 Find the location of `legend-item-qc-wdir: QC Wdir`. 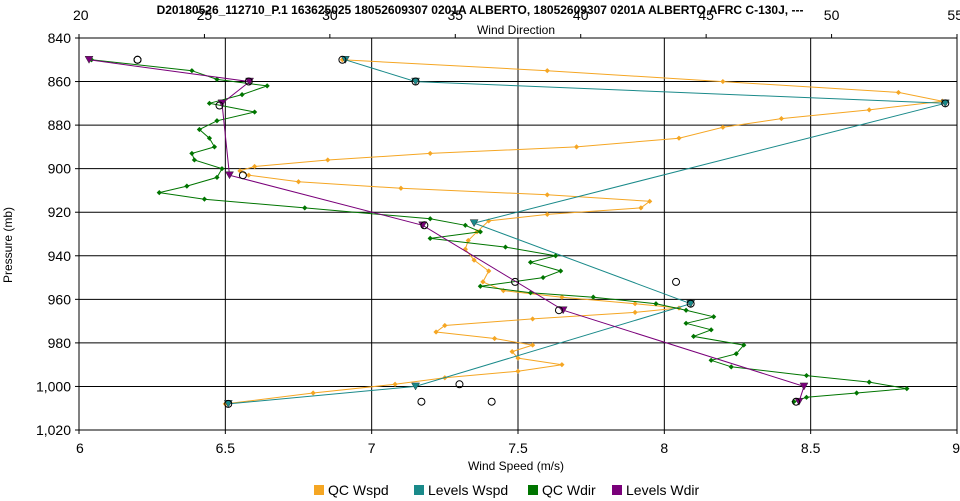

legend-item-qc-wdir: QC Wdir is located at coordinates (562, 490).